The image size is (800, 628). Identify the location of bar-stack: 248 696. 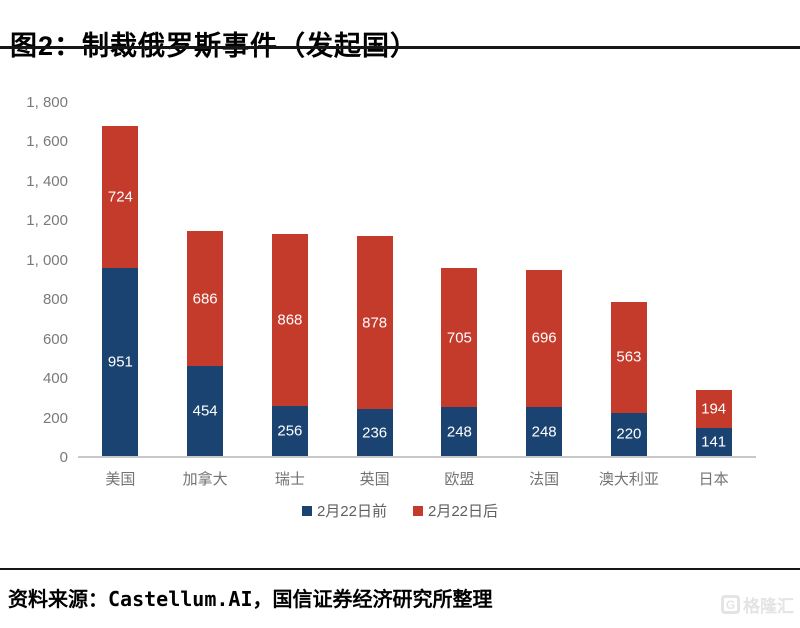
(544, 362).